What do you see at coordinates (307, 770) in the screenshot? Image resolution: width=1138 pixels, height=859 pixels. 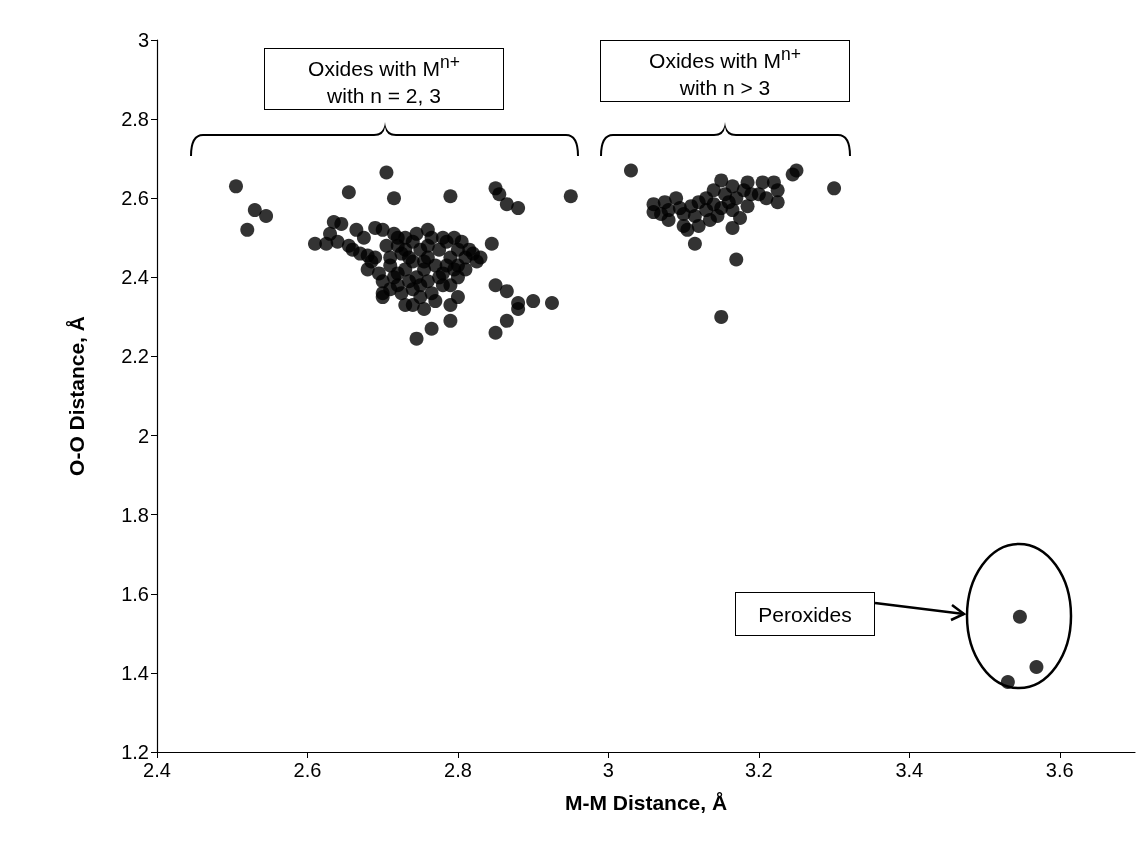 I see `x-tick-label: 2.6` at bounding box center [307, 770].